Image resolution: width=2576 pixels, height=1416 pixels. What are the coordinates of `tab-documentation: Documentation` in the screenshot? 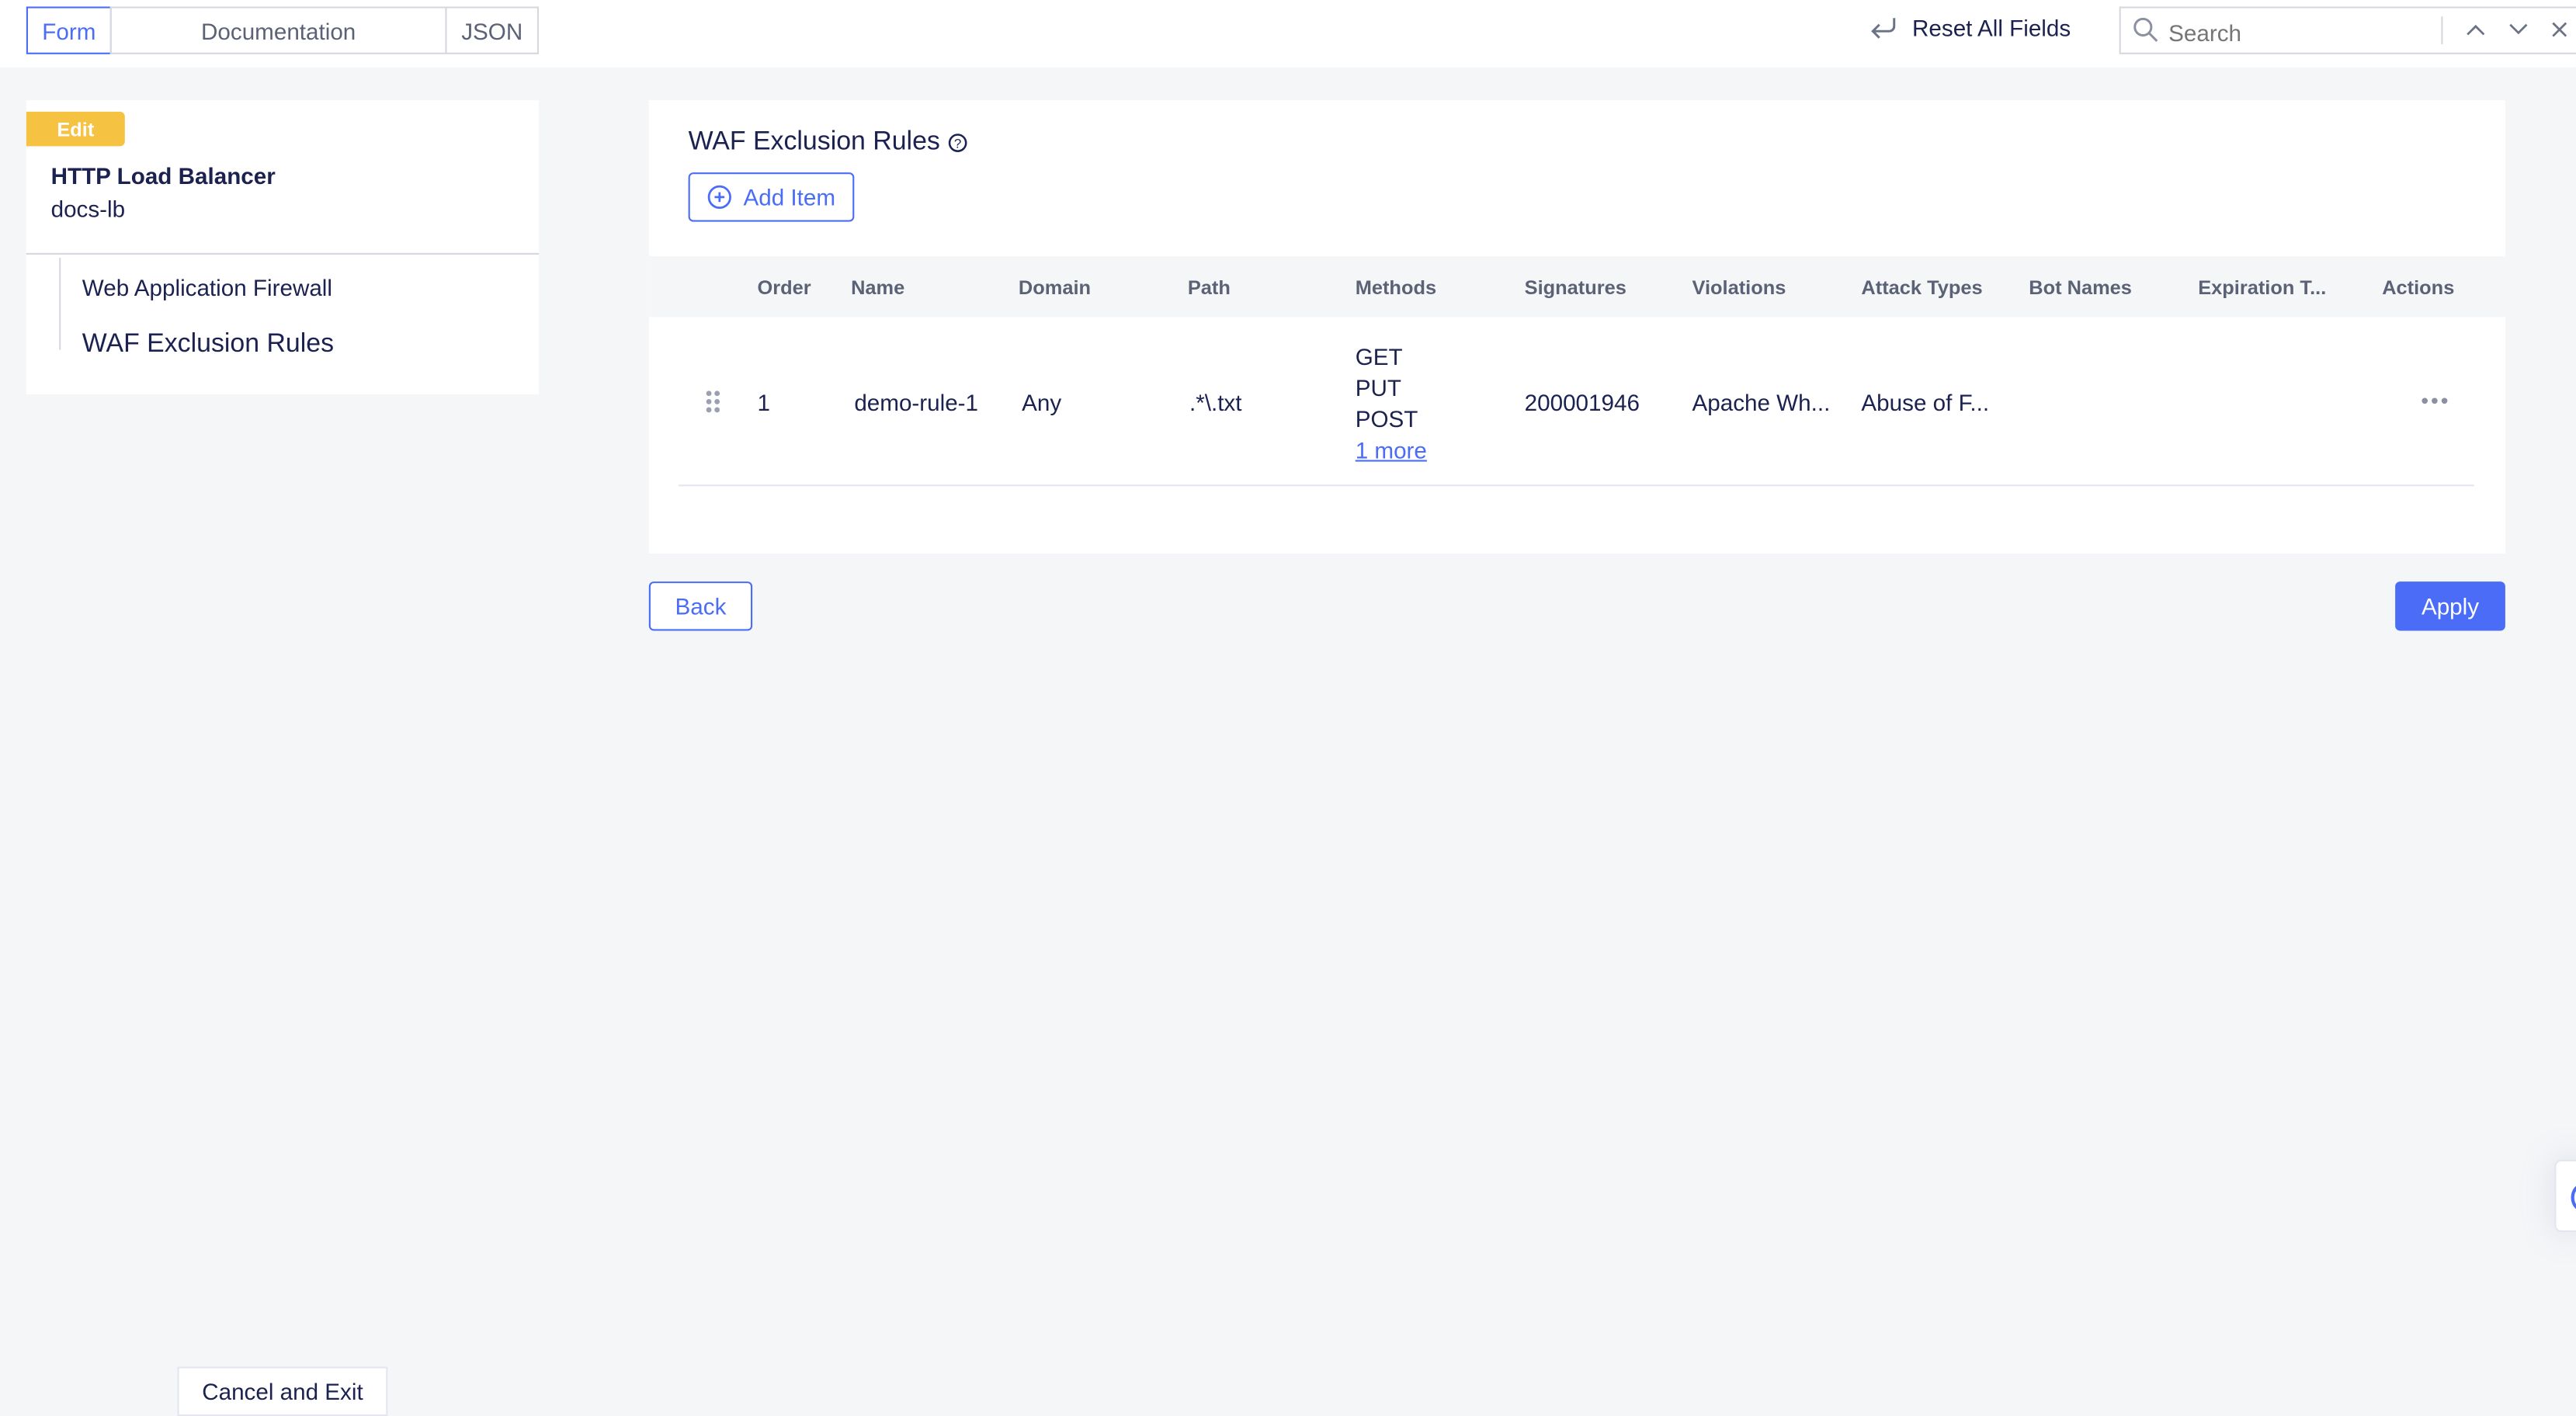 It's located at (278, 30).